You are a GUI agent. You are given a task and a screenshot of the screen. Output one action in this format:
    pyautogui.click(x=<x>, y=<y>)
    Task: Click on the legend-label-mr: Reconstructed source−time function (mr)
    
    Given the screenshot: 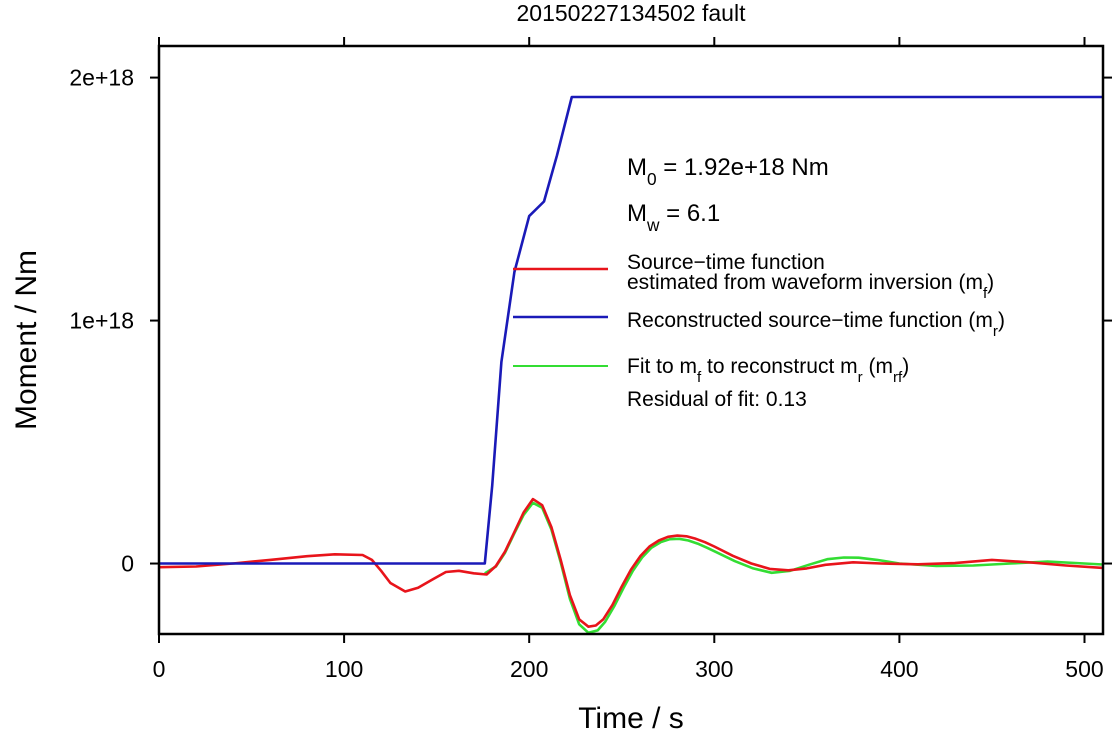 What is the action you would take?
    pyautogui.click(x=816, y=324)
    